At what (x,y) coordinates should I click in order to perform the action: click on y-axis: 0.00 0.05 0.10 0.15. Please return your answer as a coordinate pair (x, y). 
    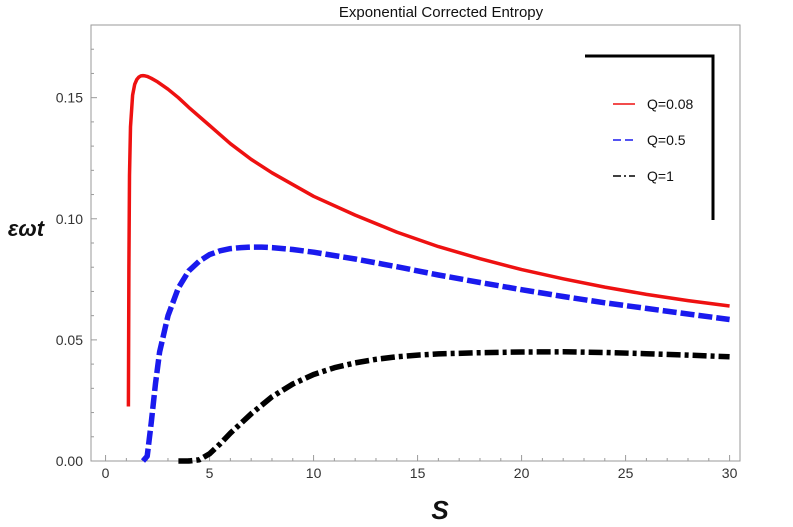
    Looking at the image, I should click on (76, 258).